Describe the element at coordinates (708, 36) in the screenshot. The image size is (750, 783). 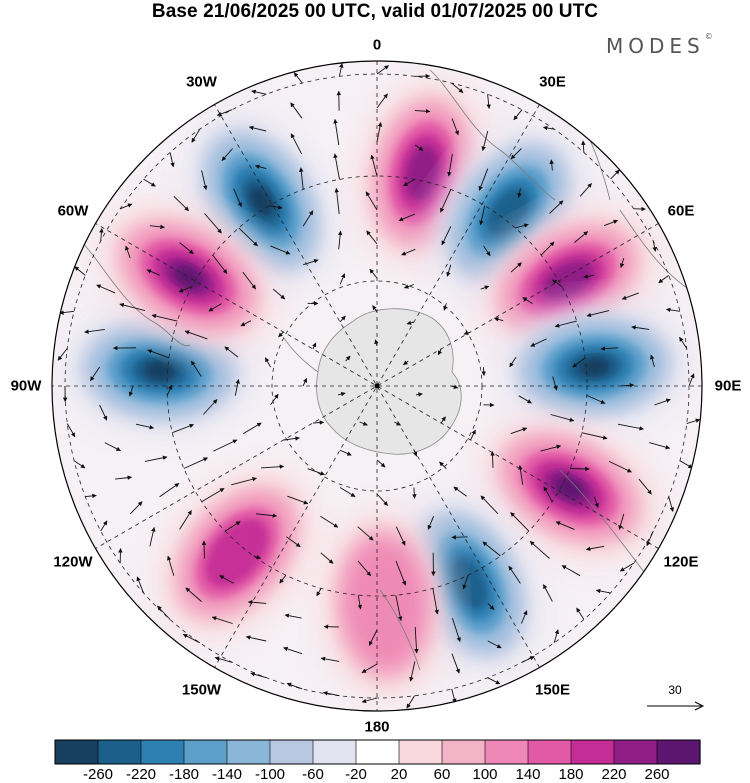
I see `copyright-mark: ©` at that location.